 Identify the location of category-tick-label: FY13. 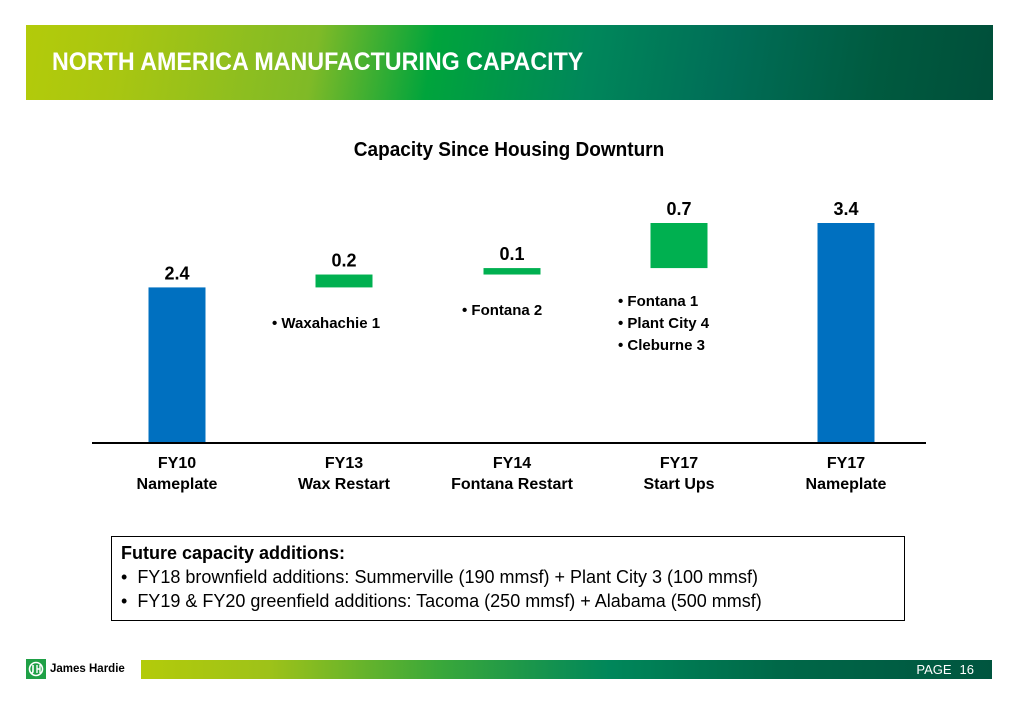
(344, 463).